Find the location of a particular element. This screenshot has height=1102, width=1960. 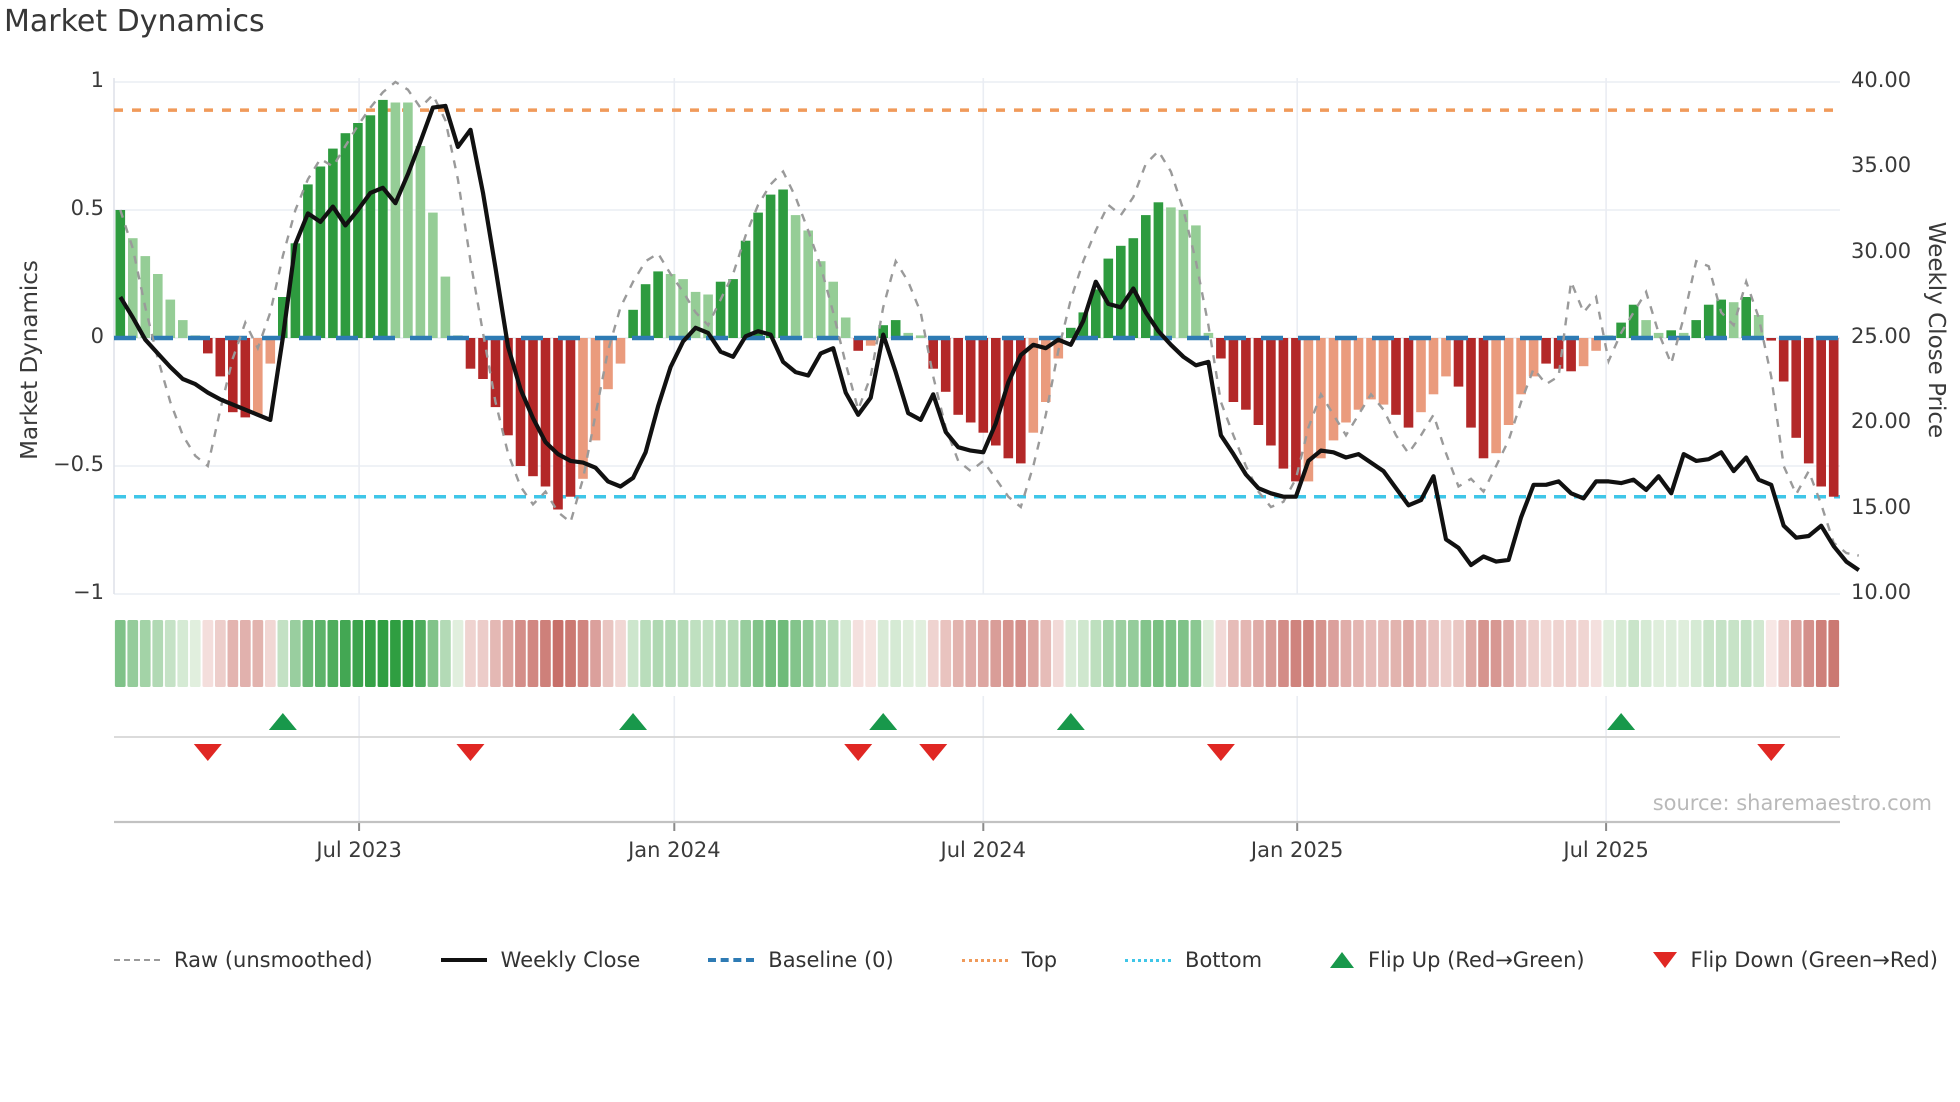

left-axis-tick-label: 1 is located at coordinates (97, 80).